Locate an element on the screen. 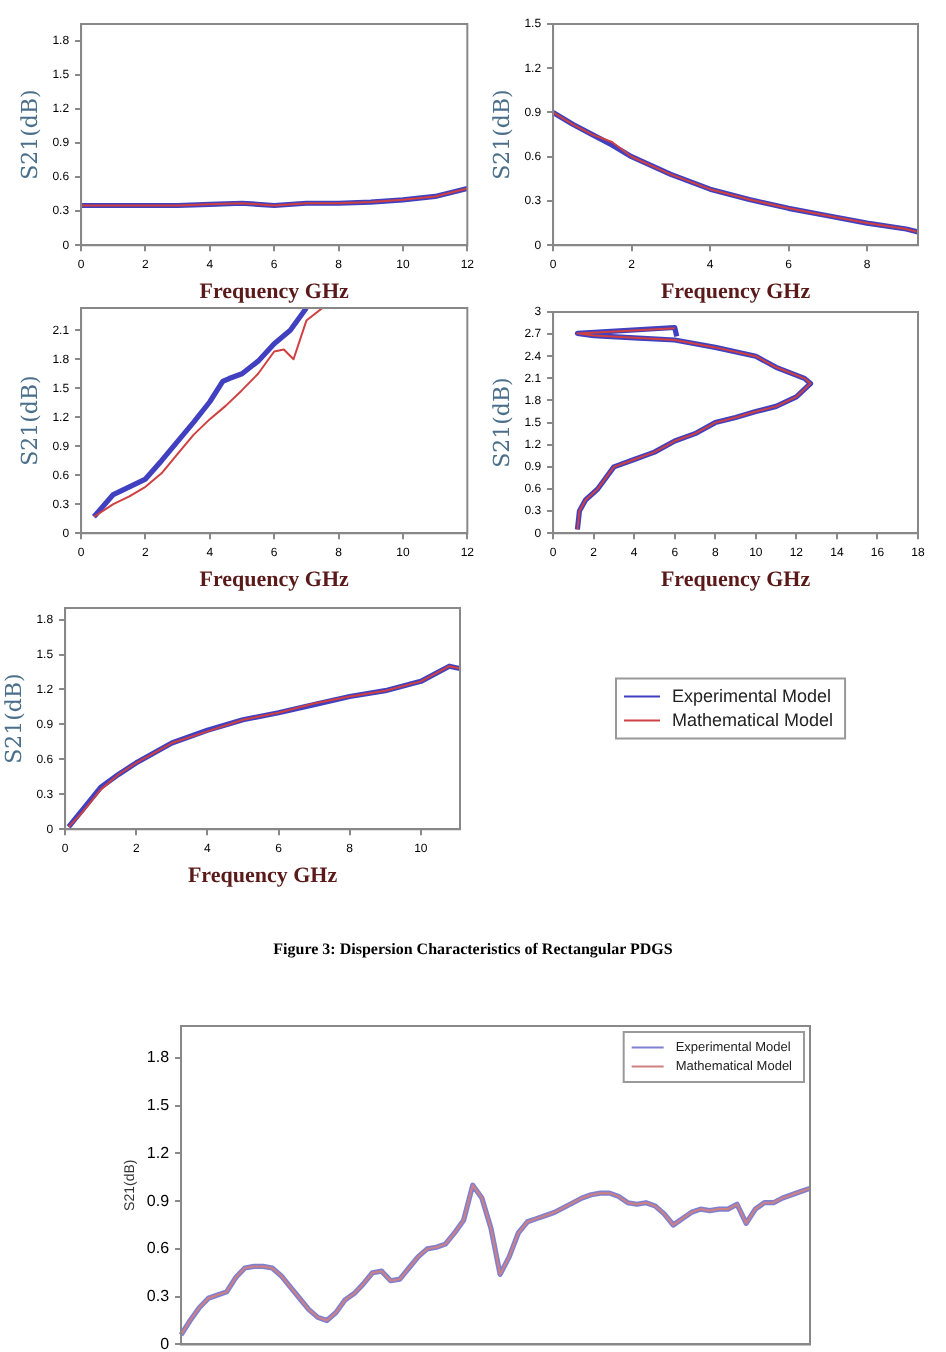 The image size is (946, 1352). y-tick-label: 0.6 is located at coordinates (158, 1248).